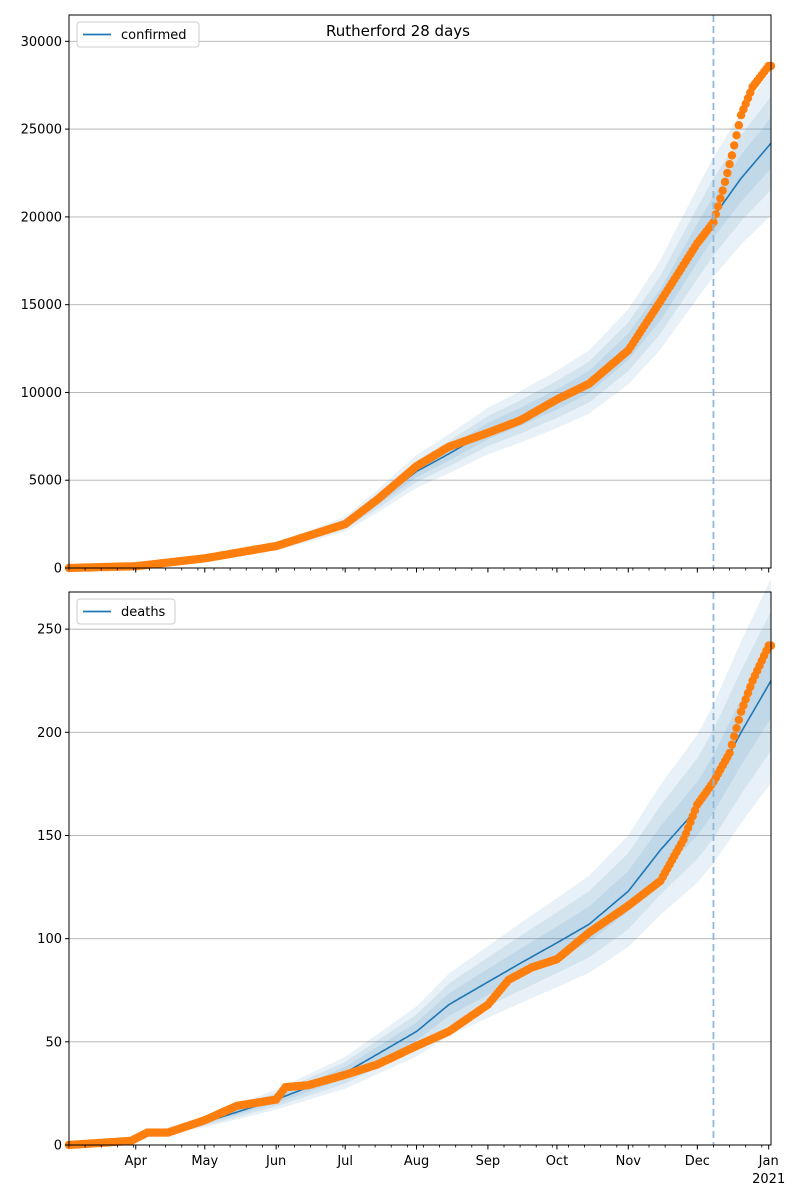  Describe the element at coordinates (49, 733) in the screenshot. I see `y-tick-label: 200` at that location.